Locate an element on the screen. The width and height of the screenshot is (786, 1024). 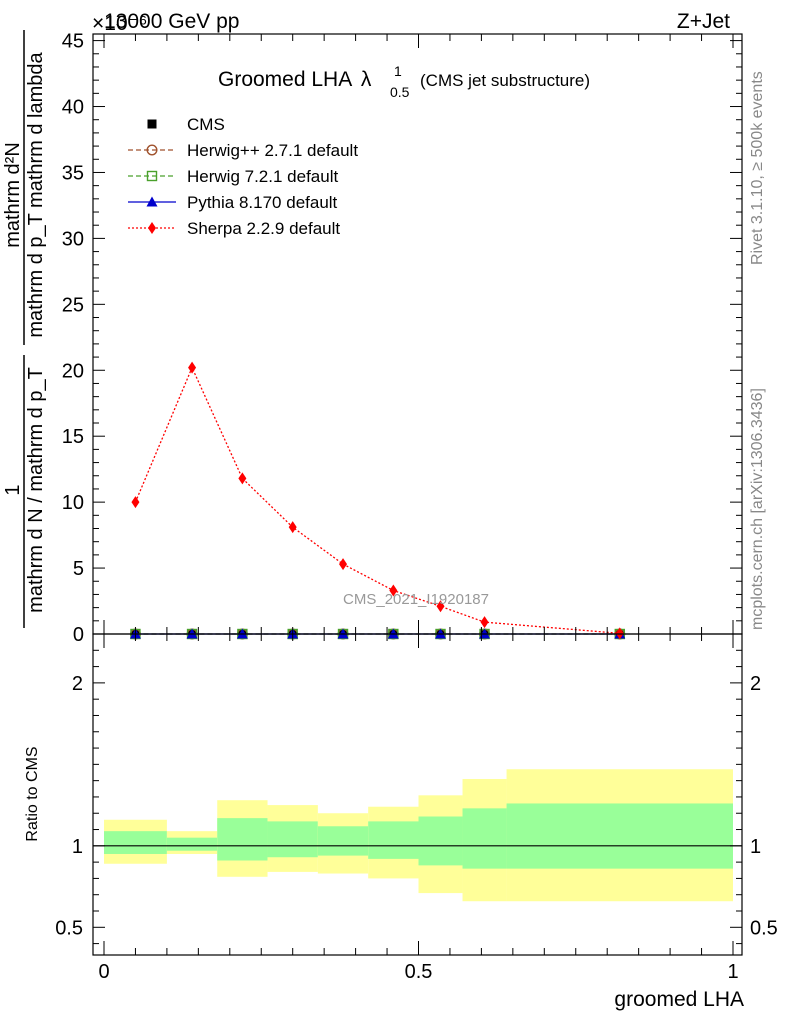
x-axis-label: groomed LHA is located at coordinates (679, 999).